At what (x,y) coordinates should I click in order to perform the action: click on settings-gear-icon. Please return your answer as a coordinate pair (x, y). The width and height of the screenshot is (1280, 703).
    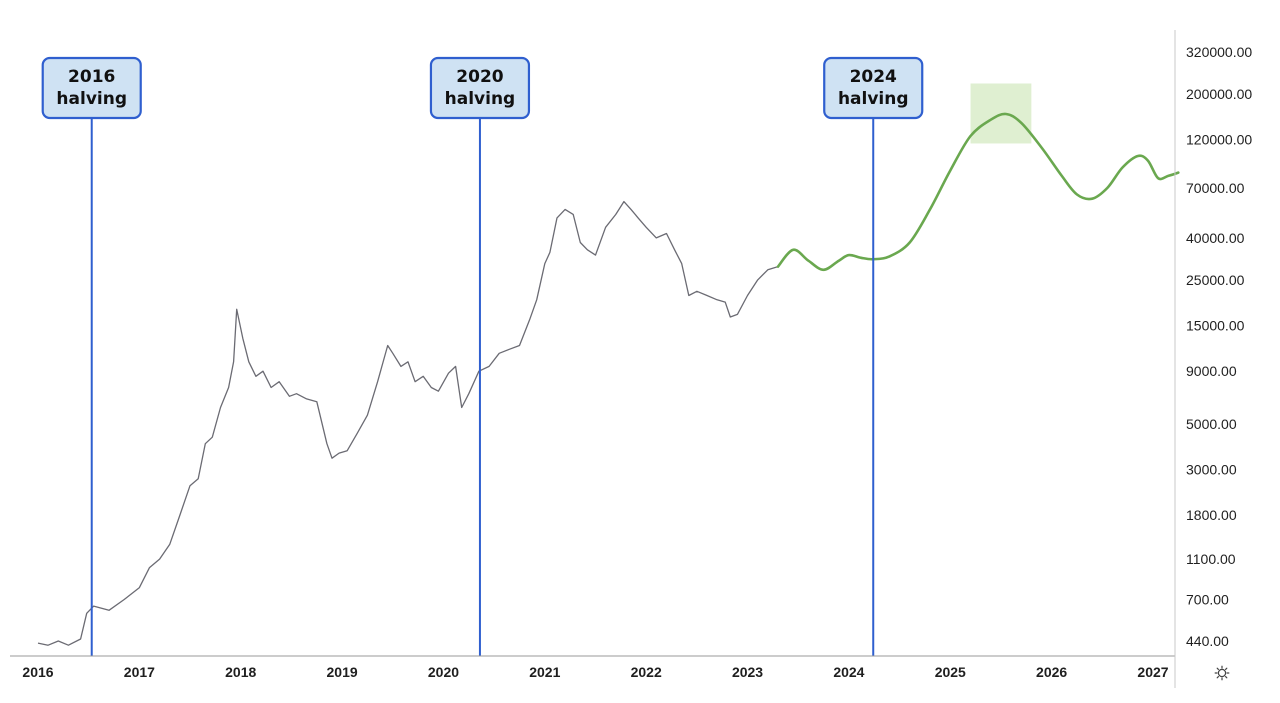
    Looking at the image, I should click on (1222, 673).